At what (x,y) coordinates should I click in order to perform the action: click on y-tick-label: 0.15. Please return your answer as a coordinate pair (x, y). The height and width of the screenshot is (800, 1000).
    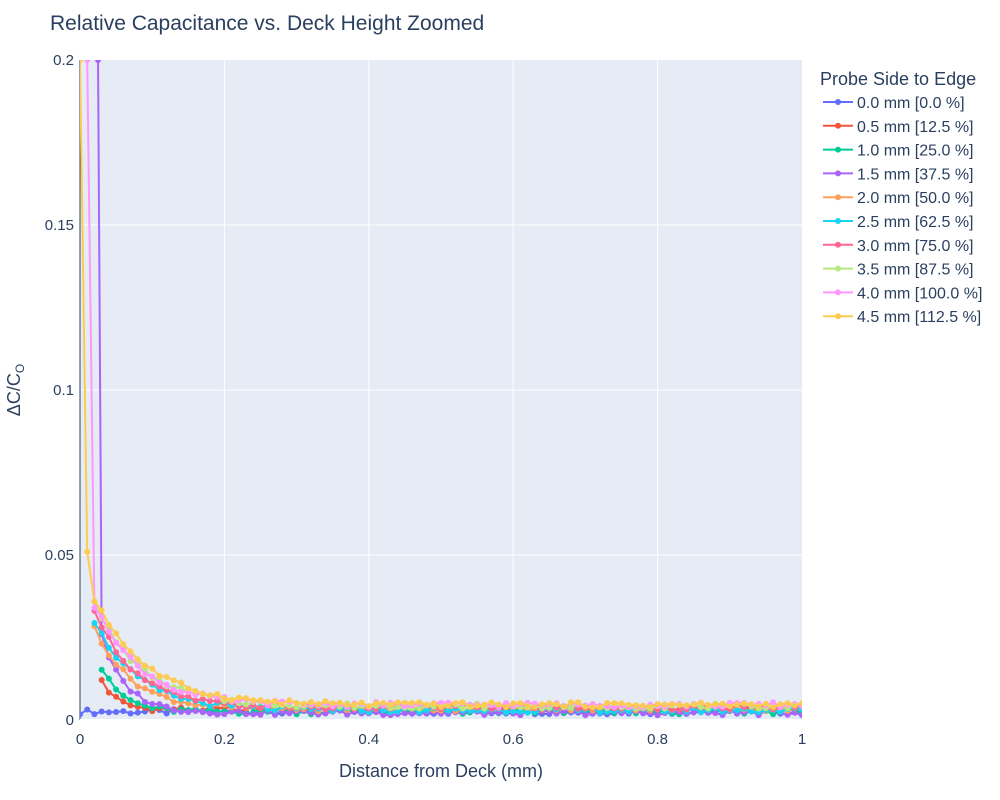
    Looking at the image, I should click on (59, 225).